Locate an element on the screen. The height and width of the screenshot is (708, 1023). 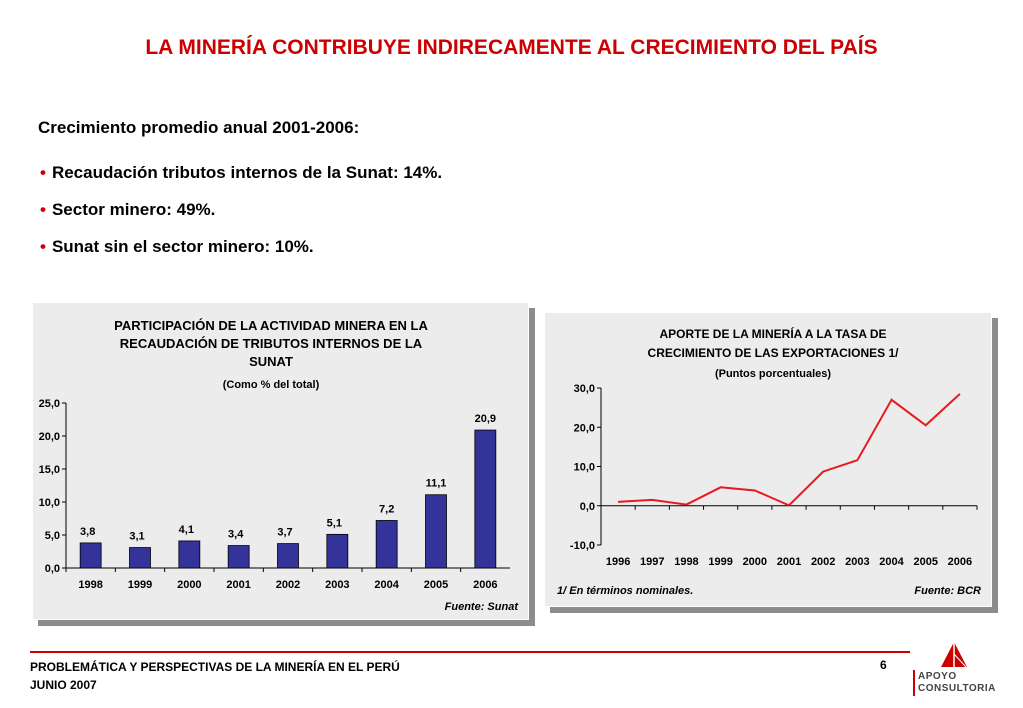
bar-2000 is located at coordinates (189, 554).